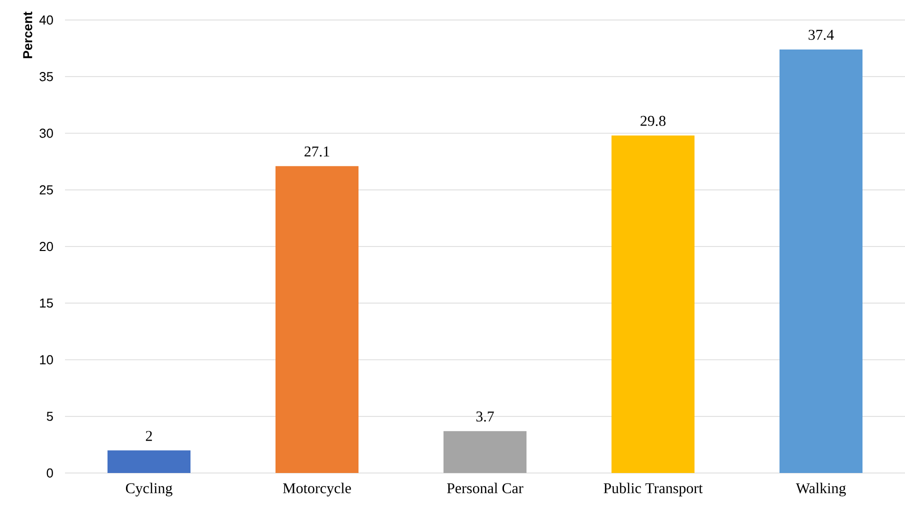 This screenshot has width=905, height=513. Describe the element at coordinates (49, 416) in the screenshot. I see `y-tick-label: 5` at that location.